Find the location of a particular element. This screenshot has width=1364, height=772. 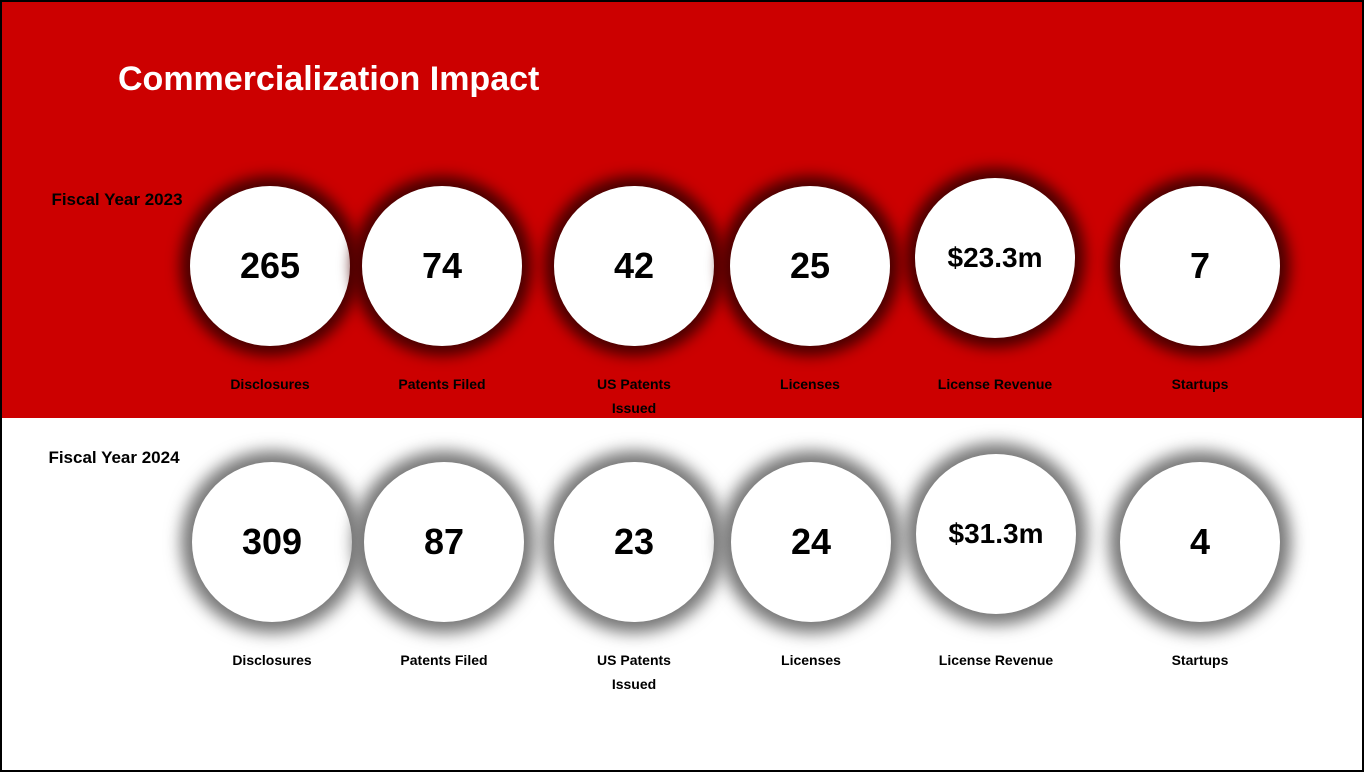

metric-value: 309 is located at coordinates (272, 542).